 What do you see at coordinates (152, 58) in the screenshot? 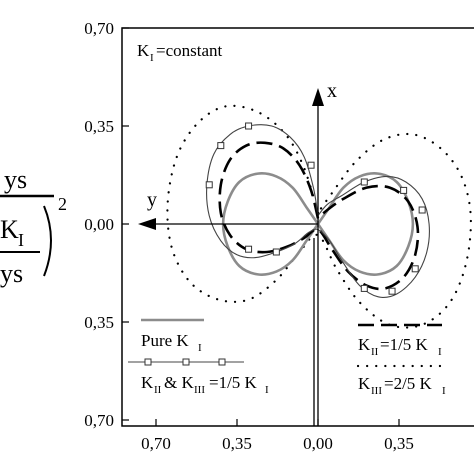
I see `annotation-sub: I` at bounding box center [152, 58].